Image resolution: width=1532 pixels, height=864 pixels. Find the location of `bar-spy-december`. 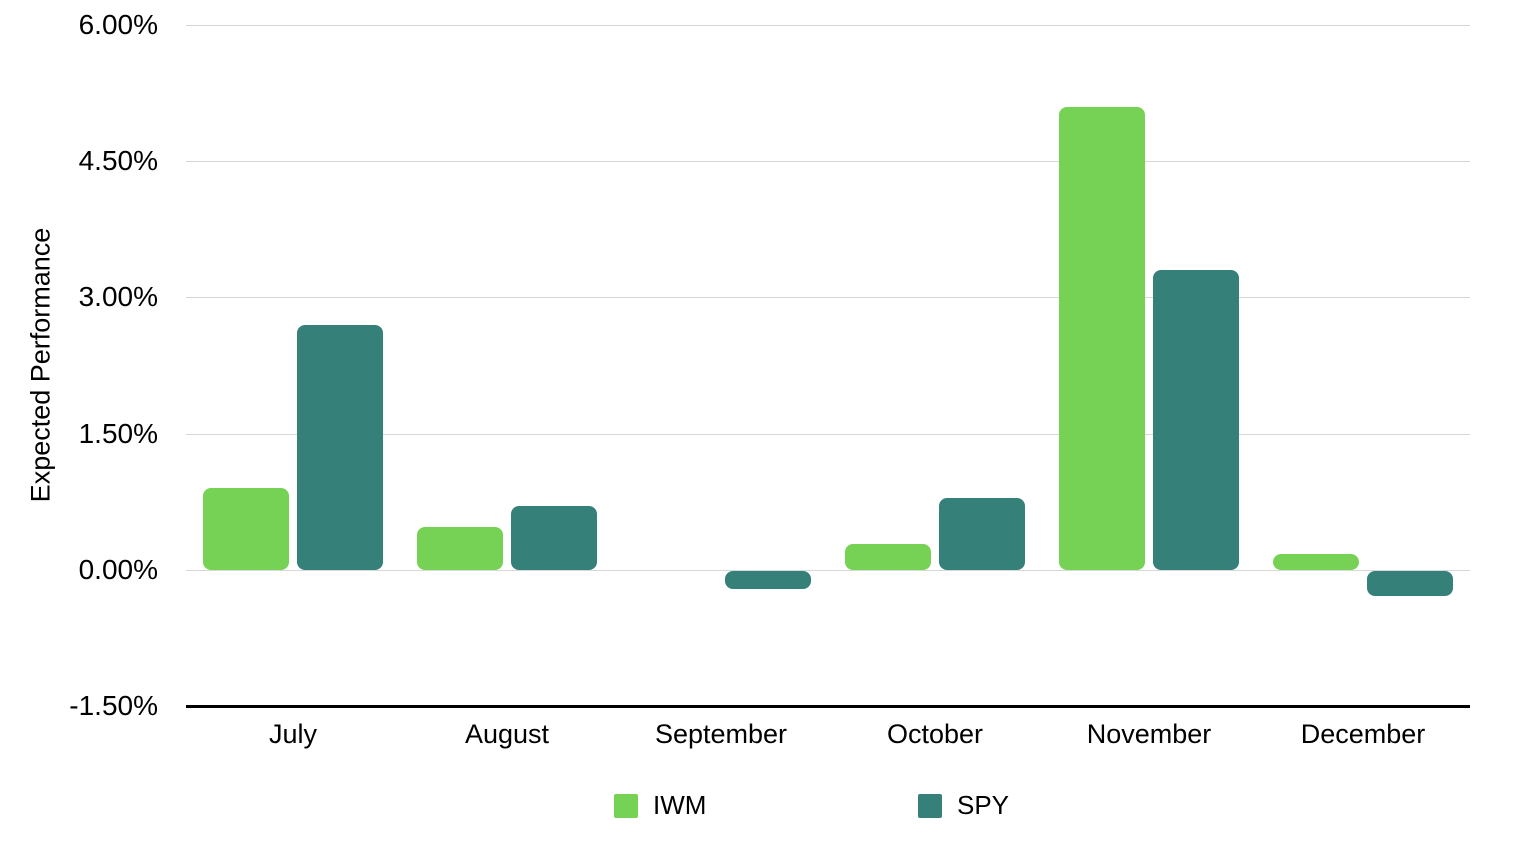

bar-spy-december is located at coordinates (1410, 583).